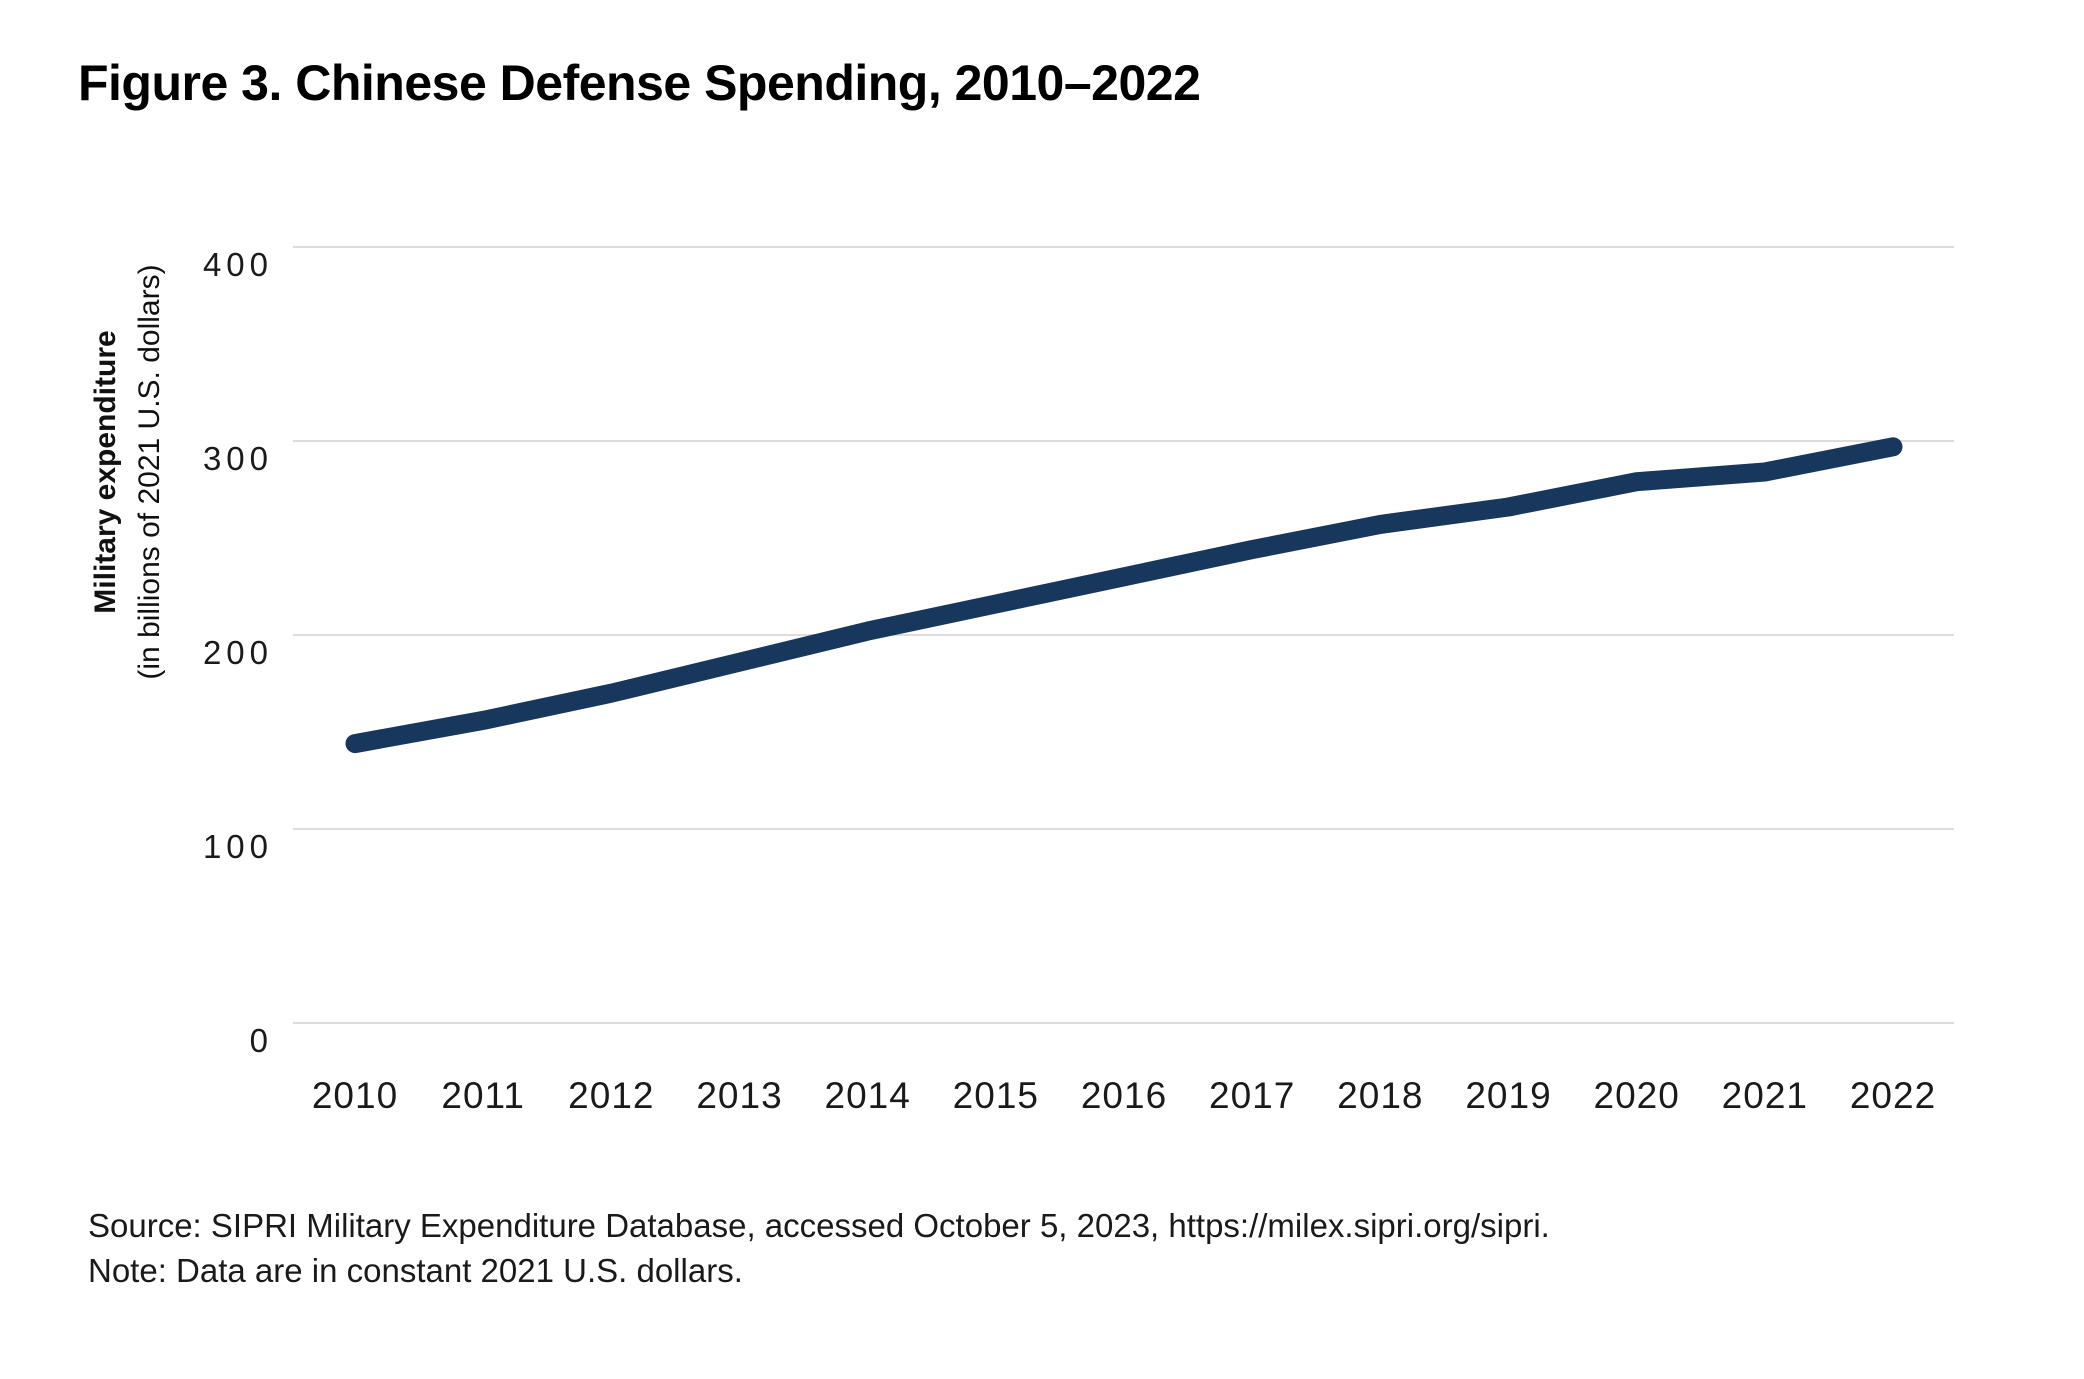 Image resolution: width=2084 pixels, height=1379 pixels. Describe the element at coordinates (261, 1040) in the screenshot. I see `y-tick-label: 0` at that location.